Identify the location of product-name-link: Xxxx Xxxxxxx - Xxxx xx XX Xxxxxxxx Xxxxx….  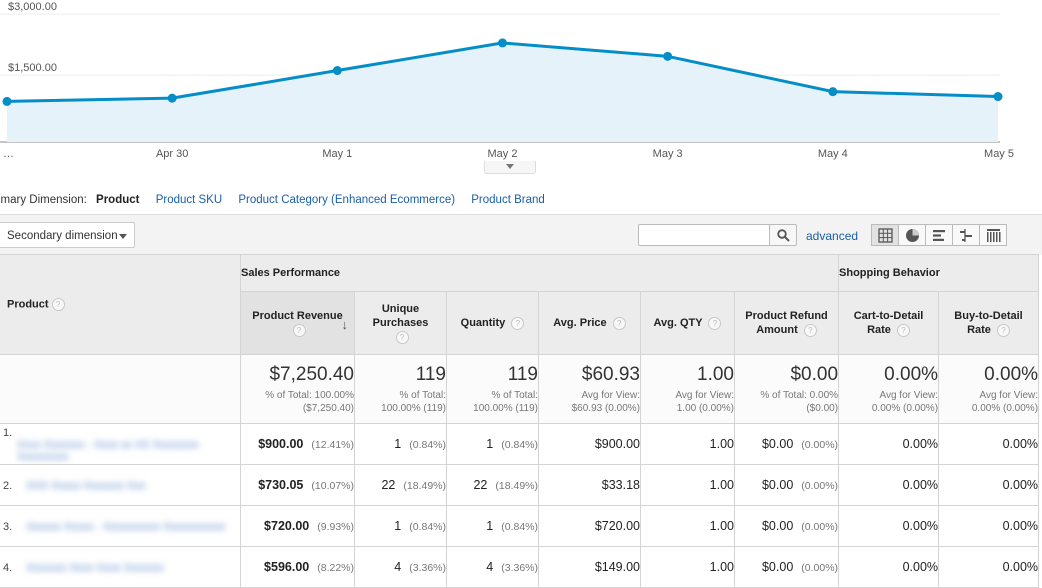
(108, 451).